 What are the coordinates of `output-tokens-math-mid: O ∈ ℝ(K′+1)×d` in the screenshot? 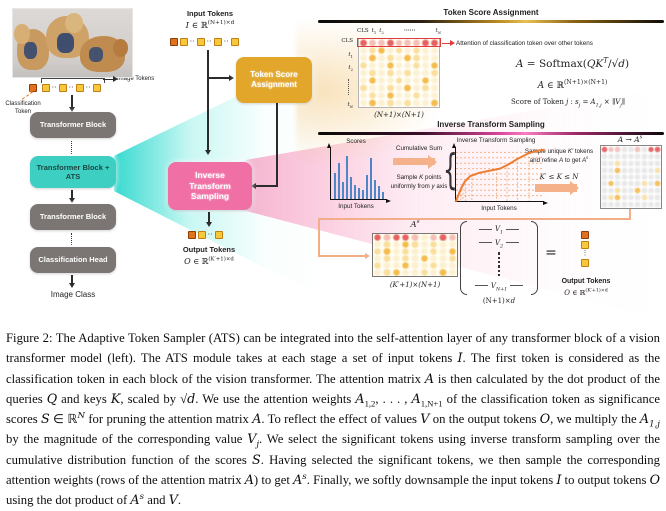 It's located at (209, 261).